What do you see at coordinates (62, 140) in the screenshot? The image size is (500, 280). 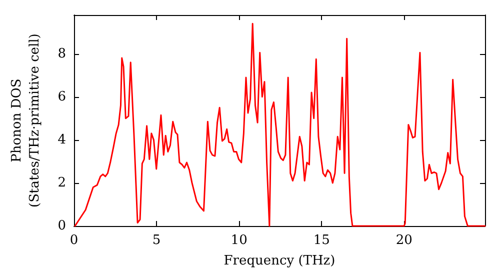 I see `y-tick-label: 4` at bounding box center [62, 140].